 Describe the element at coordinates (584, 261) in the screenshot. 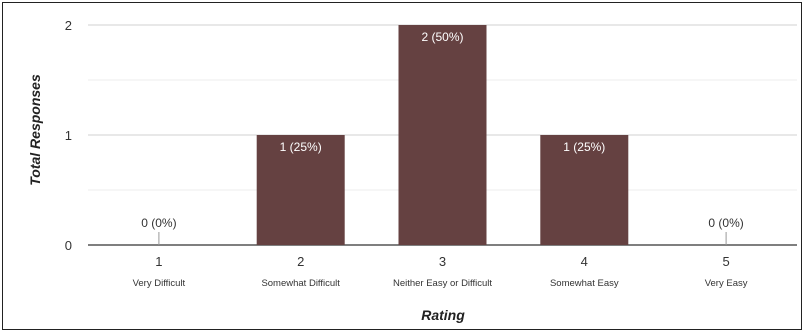

I see `x-tick-label: 4` at that location.